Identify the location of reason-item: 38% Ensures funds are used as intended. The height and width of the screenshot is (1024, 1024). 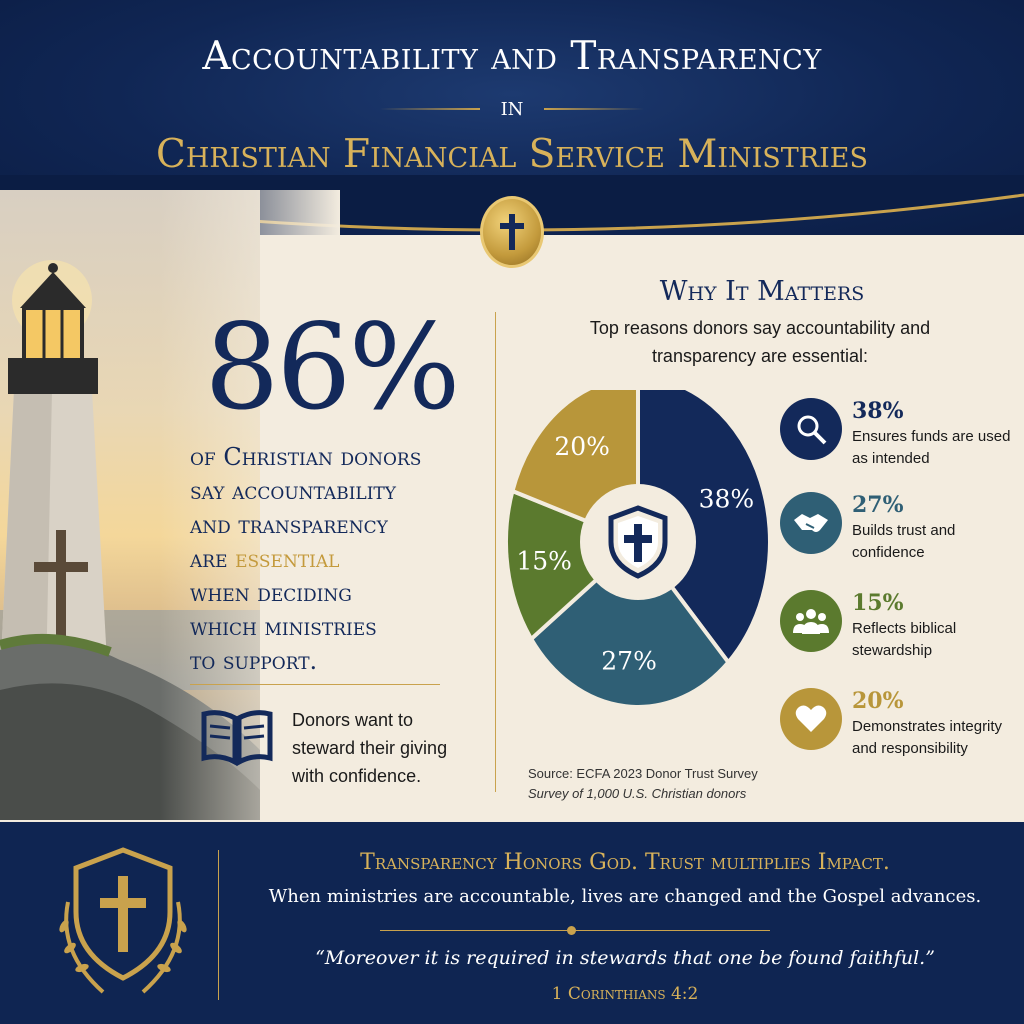
(900, 438).